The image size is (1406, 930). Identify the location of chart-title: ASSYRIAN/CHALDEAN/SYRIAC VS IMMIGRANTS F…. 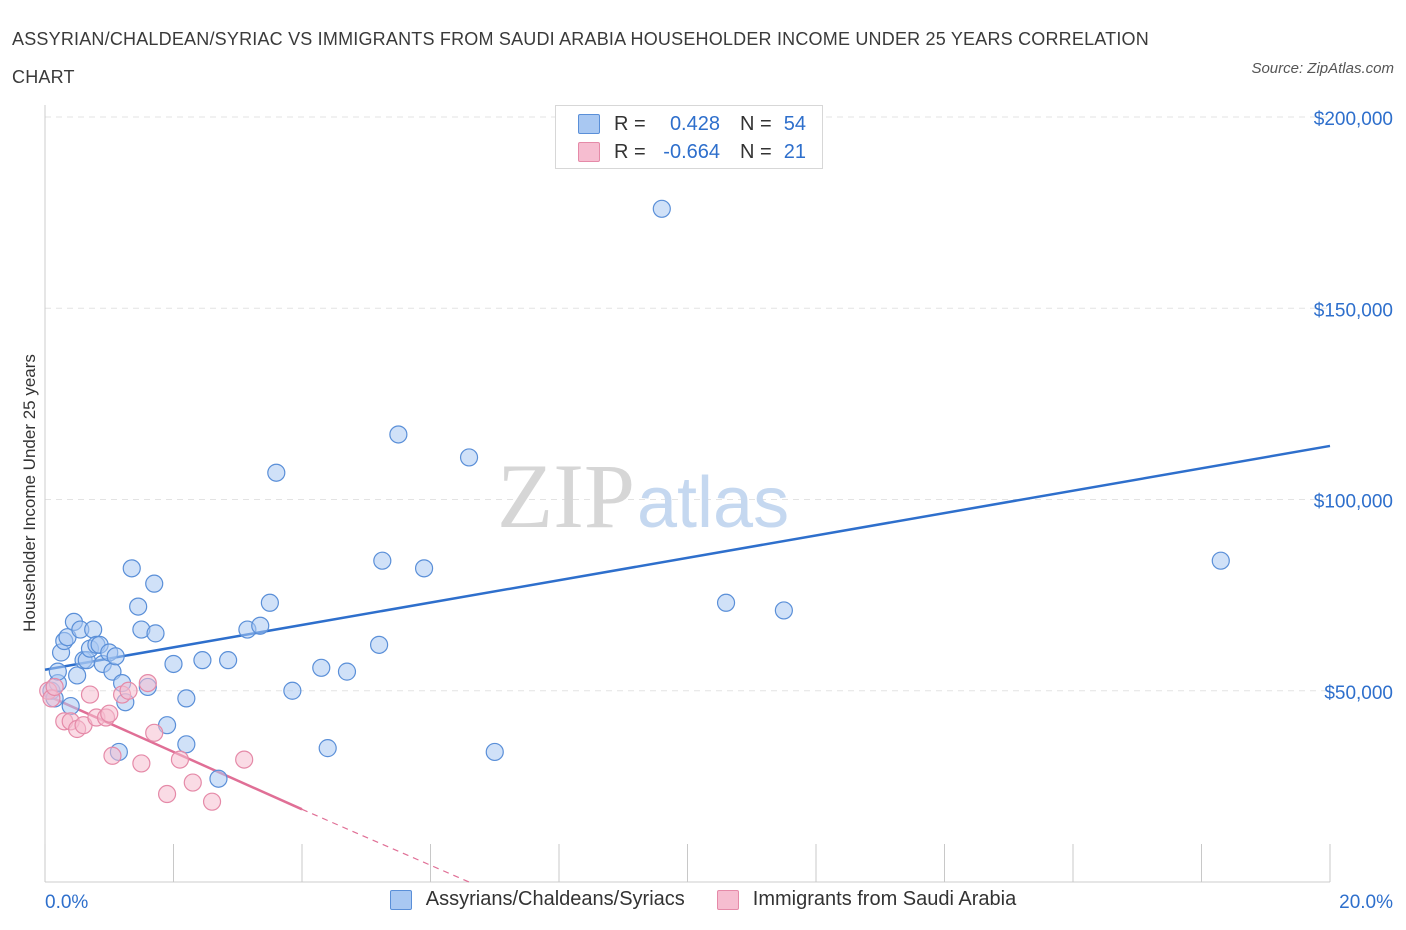
(580, 58).